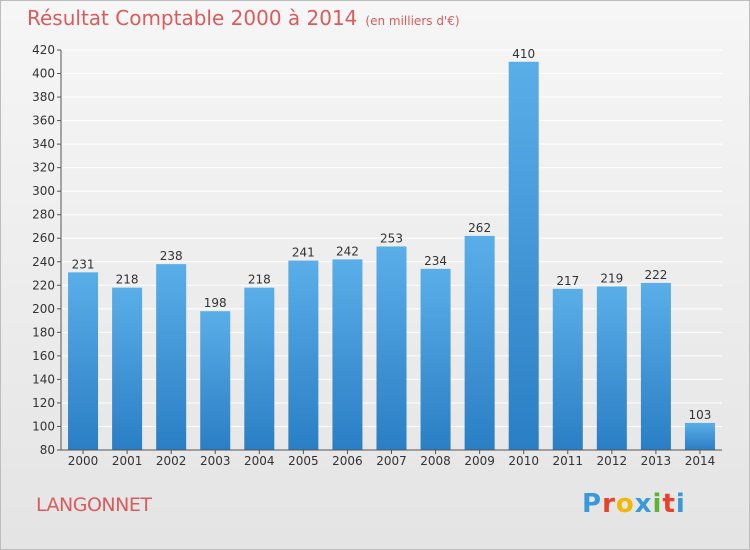 The height and width of the screenshot is (550, 750). What do you see at coordinates (43, 97) in the screenshot?
I see `y-tick-label: 380` at bounding box center [43, 97].